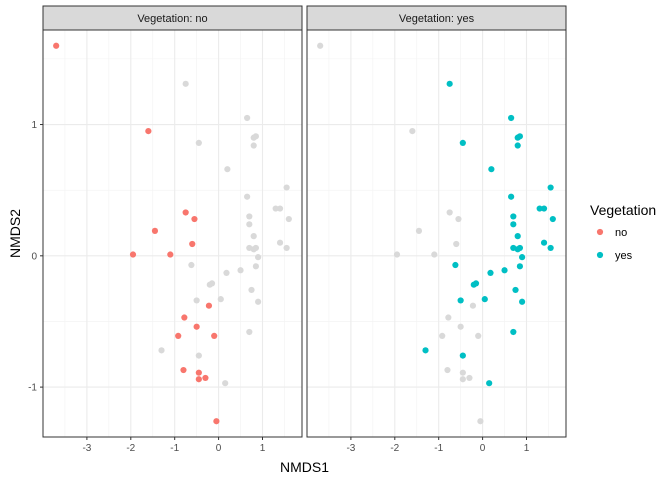 The width and height of the screenshot is (672, 480). What do you see at coordinates (32, 388) in the screenshot?
I see `y-tick-label: -1` at bounding box center [32, 388].